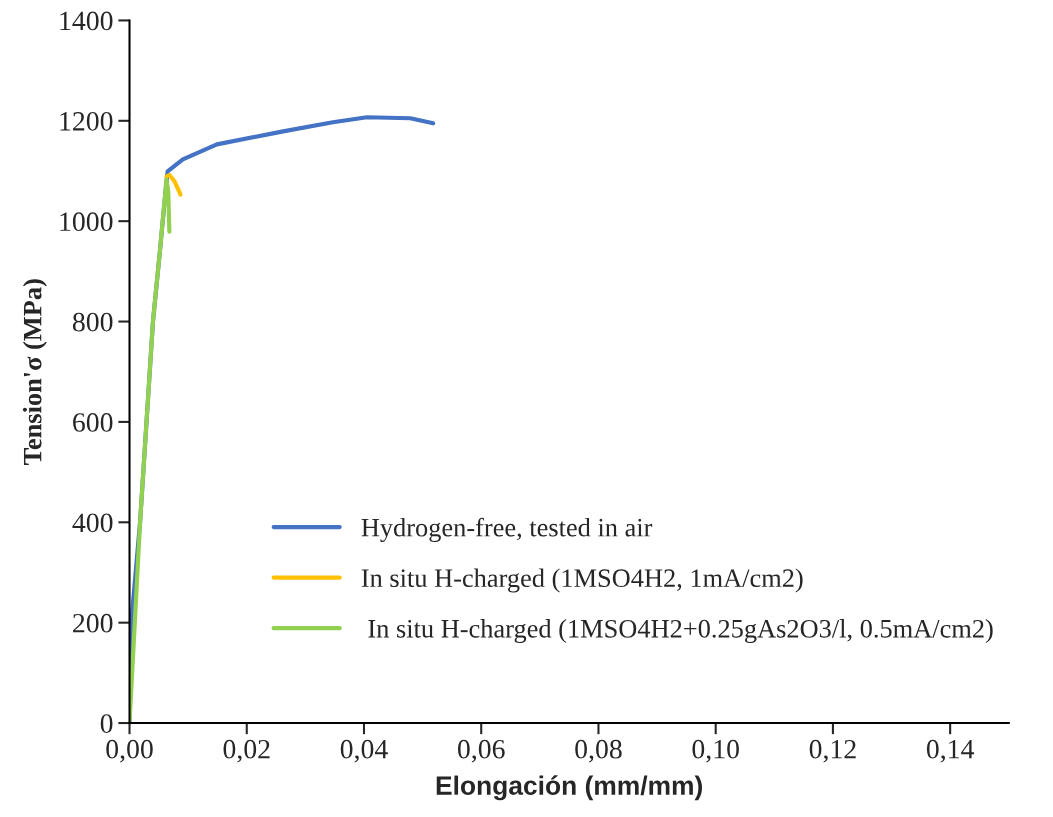 Image resolution: width=1053 pixels, height=817 pixels. I want to click on x-tick-label: 0,10, so click(715, 751).